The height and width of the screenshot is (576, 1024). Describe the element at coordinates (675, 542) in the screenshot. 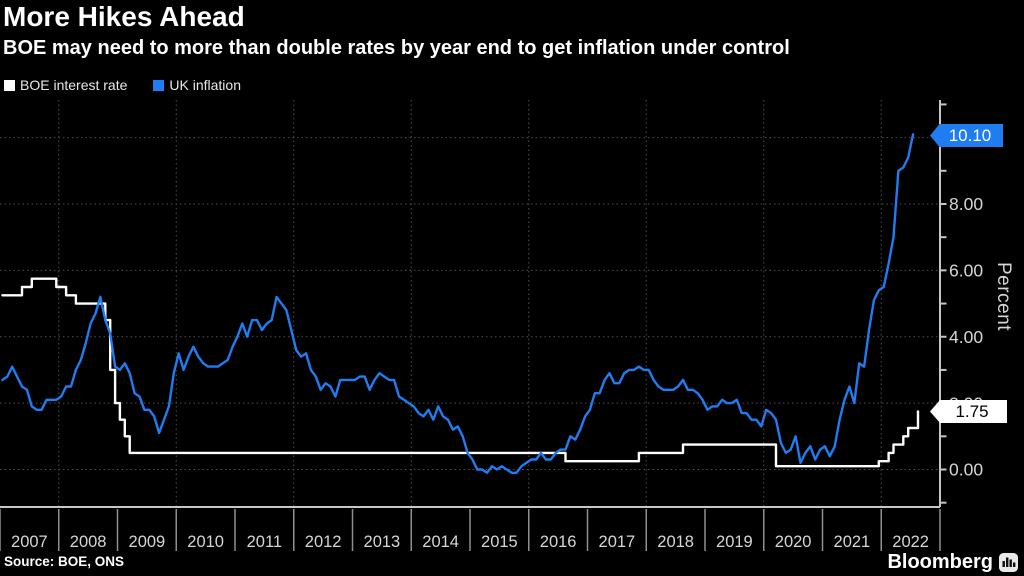

I see `x-axis-year-label: 2018` at that location.